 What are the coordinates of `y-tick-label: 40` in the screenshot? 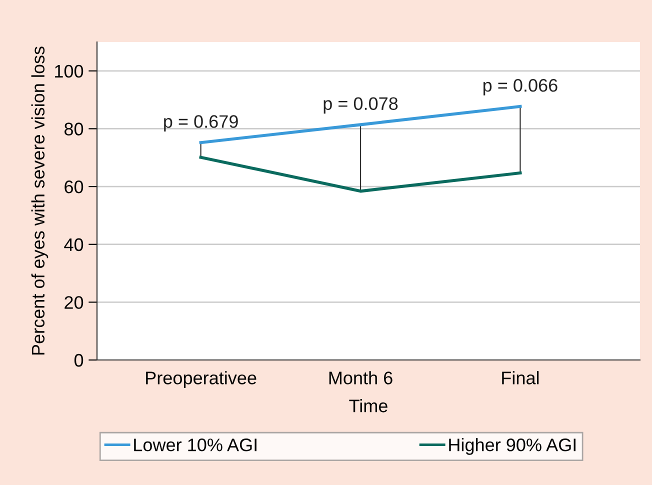 It's located at (74, 245).